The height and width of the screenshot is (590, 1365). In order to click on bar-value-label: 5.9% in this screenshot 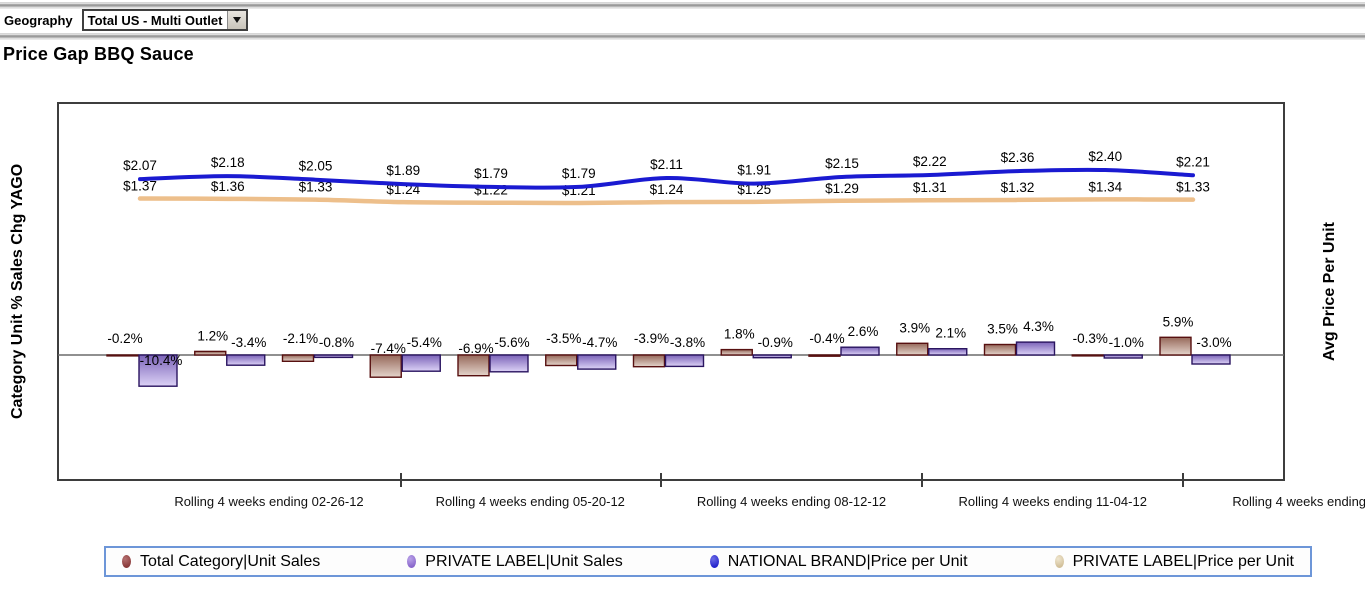, I will do `click(1178, 321)`.